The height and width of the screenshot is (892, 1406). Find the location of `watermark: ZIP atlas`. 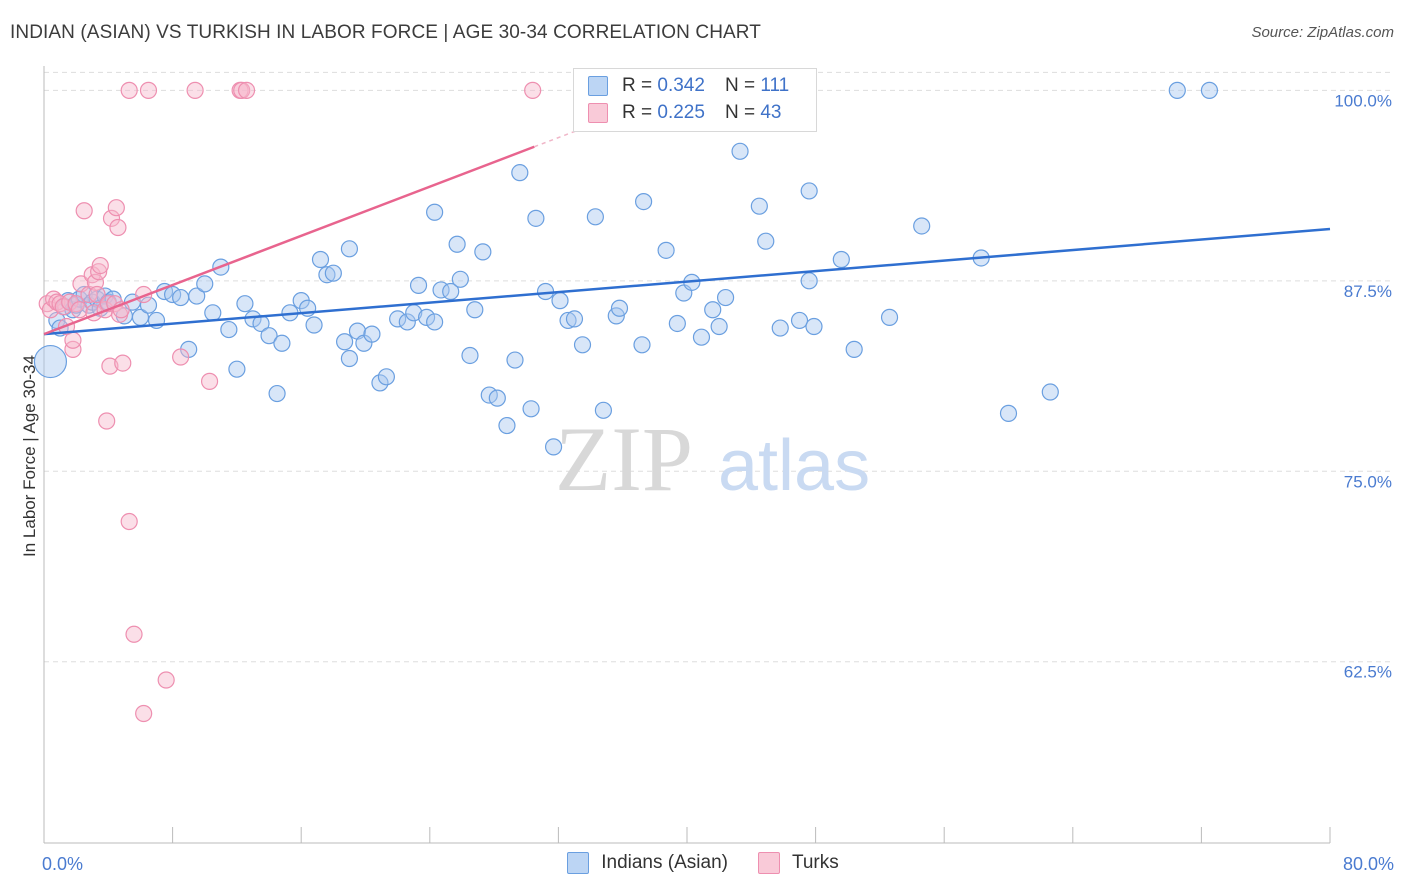

watermark: ZIP atlas is located at coordinates (712, 459).